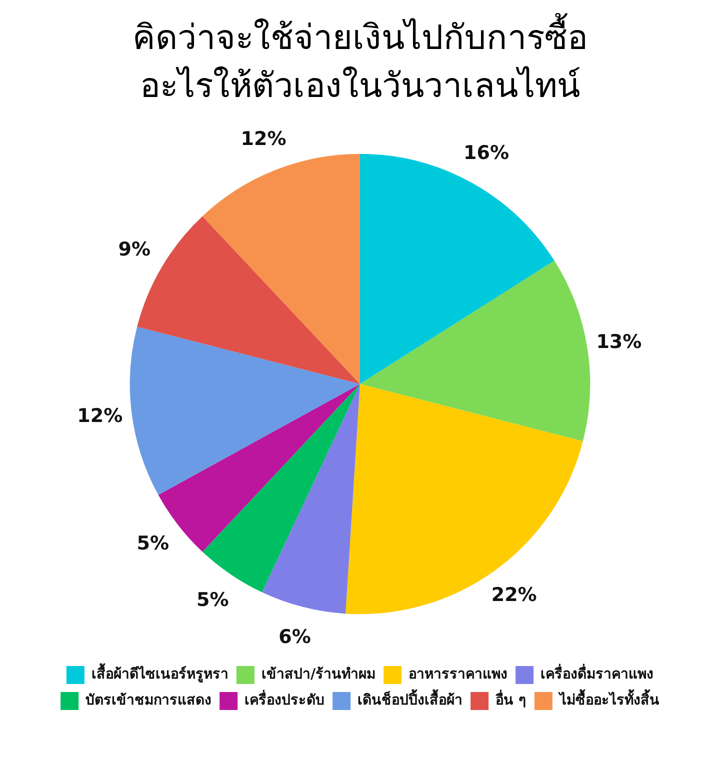  I want to click on legend-label: บัตรเข้าชมการแสดง, so click(149, 700).